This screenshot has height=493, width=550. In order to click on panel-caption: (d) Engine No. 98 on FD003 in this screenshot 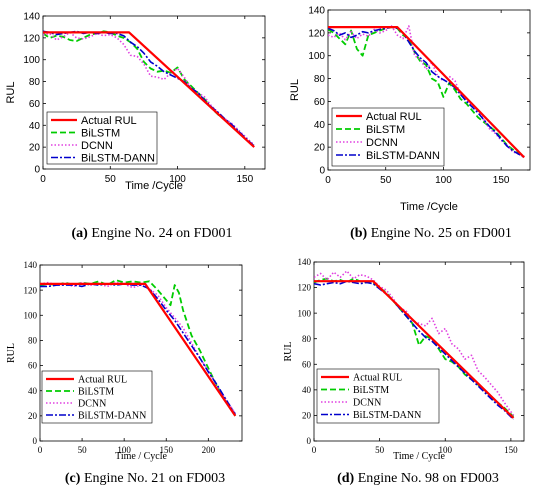, I will do `click(418, 478)`.